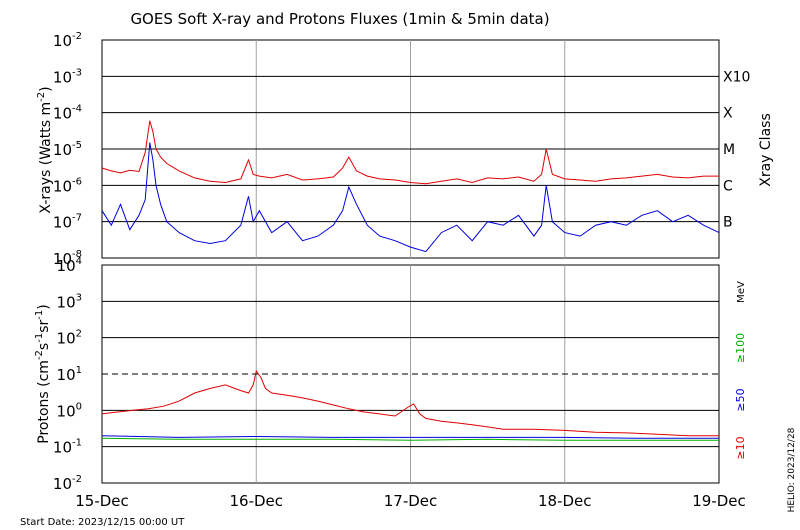  I want to click on y-tick-exp: 3, so click(79, 297).